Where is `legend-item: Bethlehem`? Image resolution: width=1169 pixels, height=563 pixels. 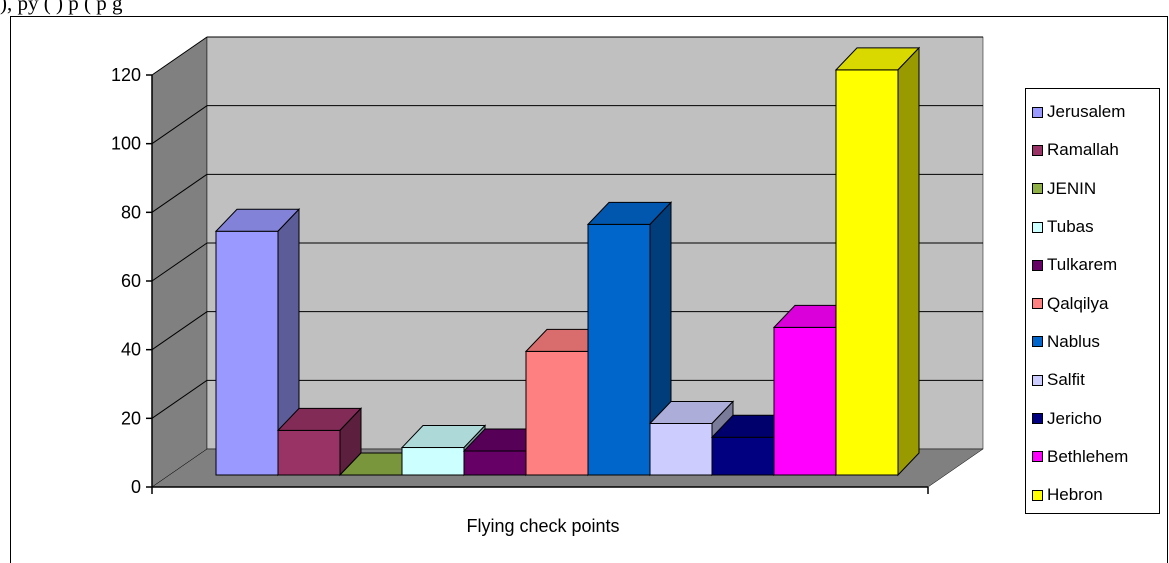 legend-item: Bethlehem is located at coordinates (1092, 457).